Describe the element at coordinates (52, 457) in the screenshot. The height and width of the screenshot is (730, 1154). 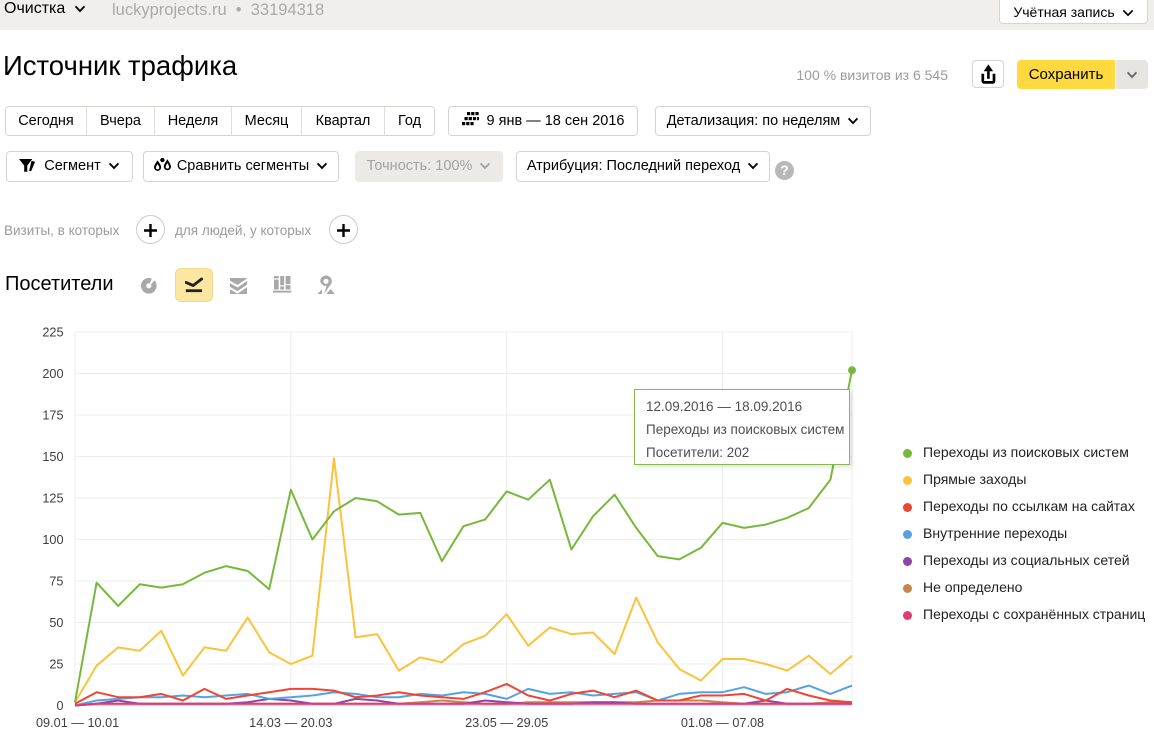
I see `svg-text: 150` at that location.